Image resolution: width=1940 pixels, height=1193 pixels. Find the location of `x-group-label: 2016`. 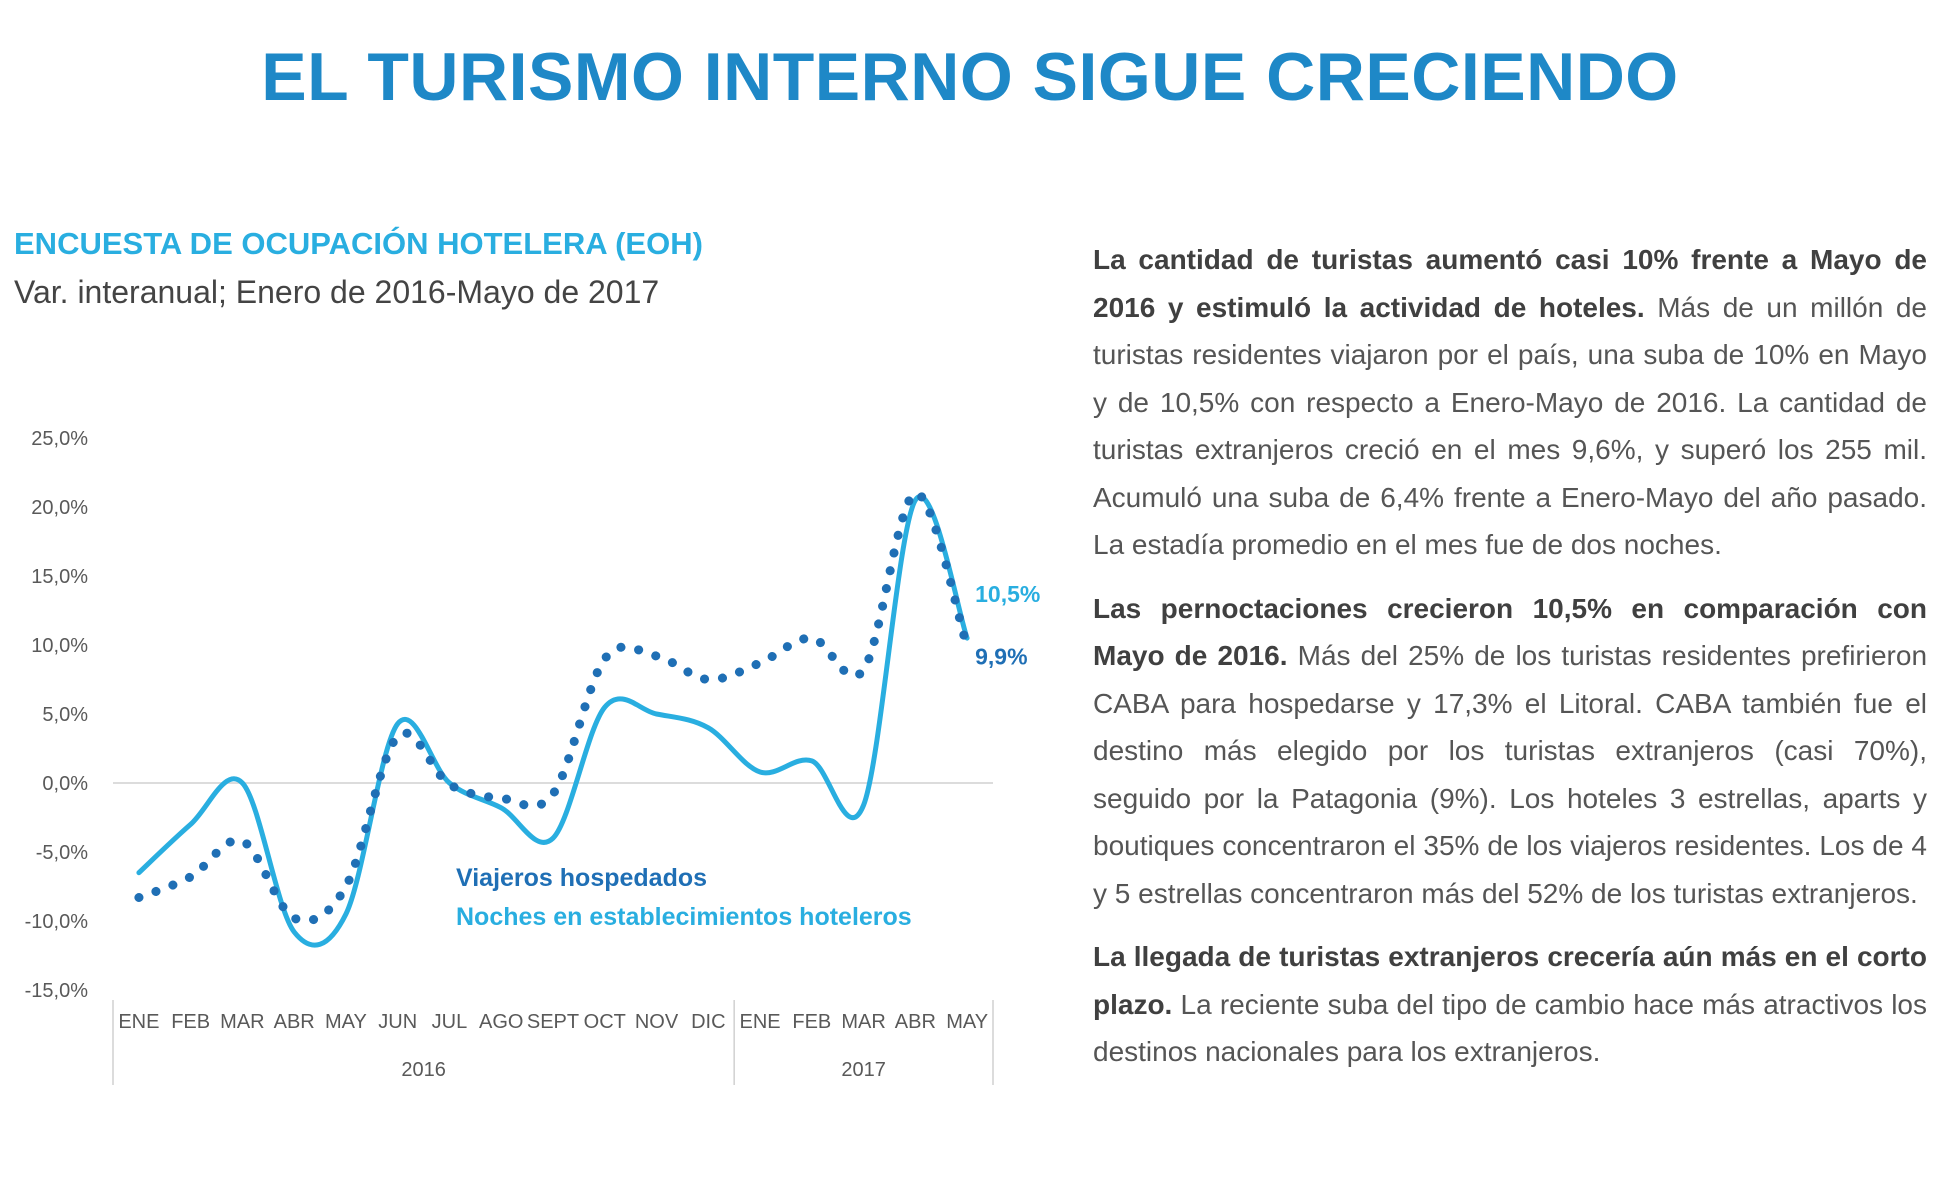

x-group-label: 2016 is located at coordinates (423, 1070).